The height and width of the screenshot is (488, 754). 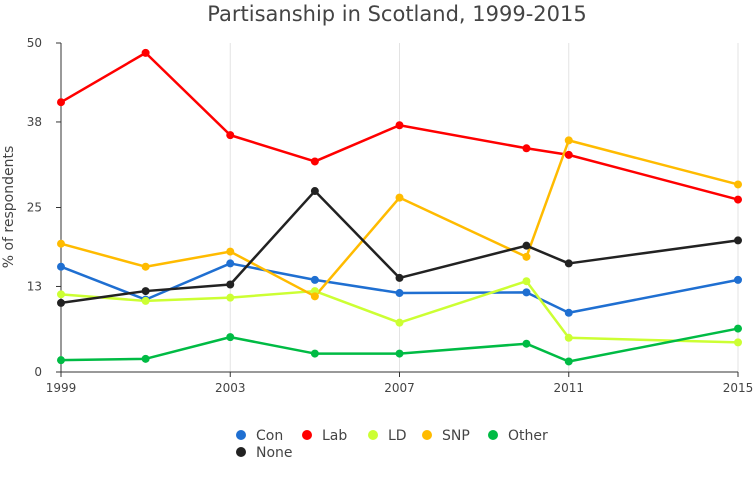 What do you see at coordinates (269, 436) in the screenshot?
I see `legend-label-con: Con` at bounding box center [269, 436].